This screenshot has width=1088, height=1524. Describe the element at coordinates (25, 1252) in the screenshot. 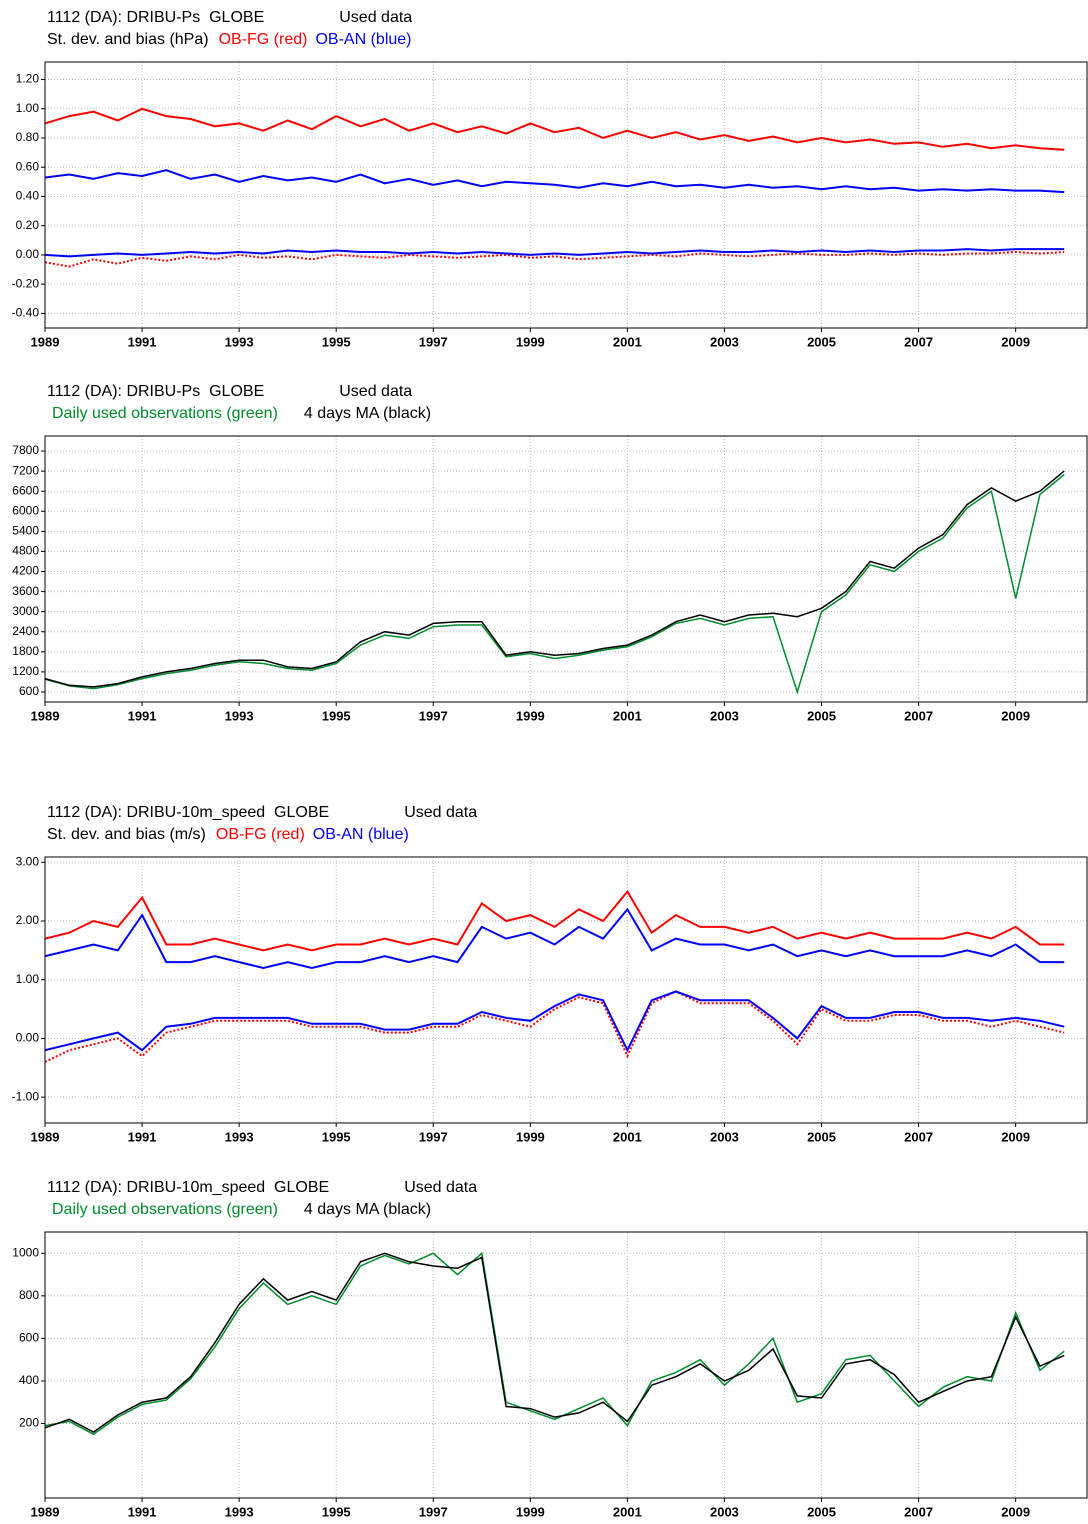

I see `y-tick-label: 1000` at that location.